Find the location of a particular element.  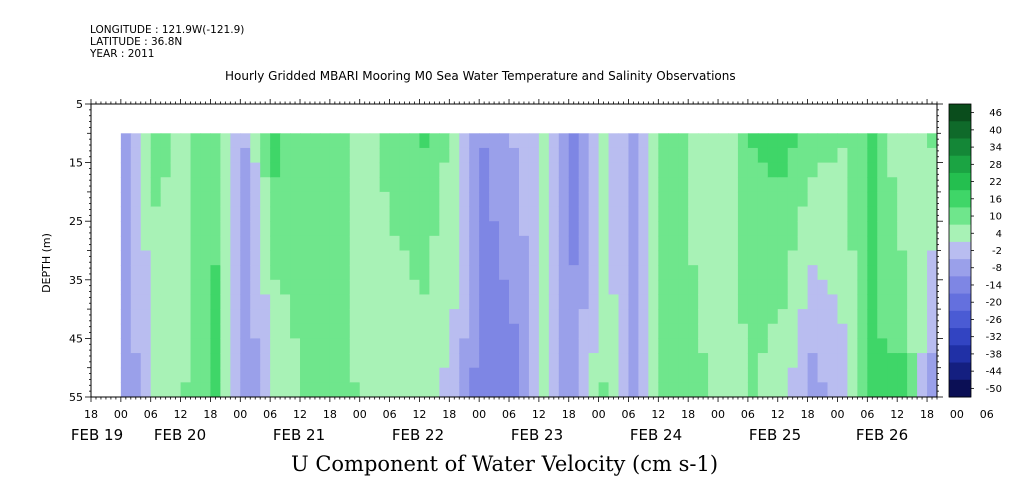

y-tick-label: 15 is located at coordinates (76, 163).